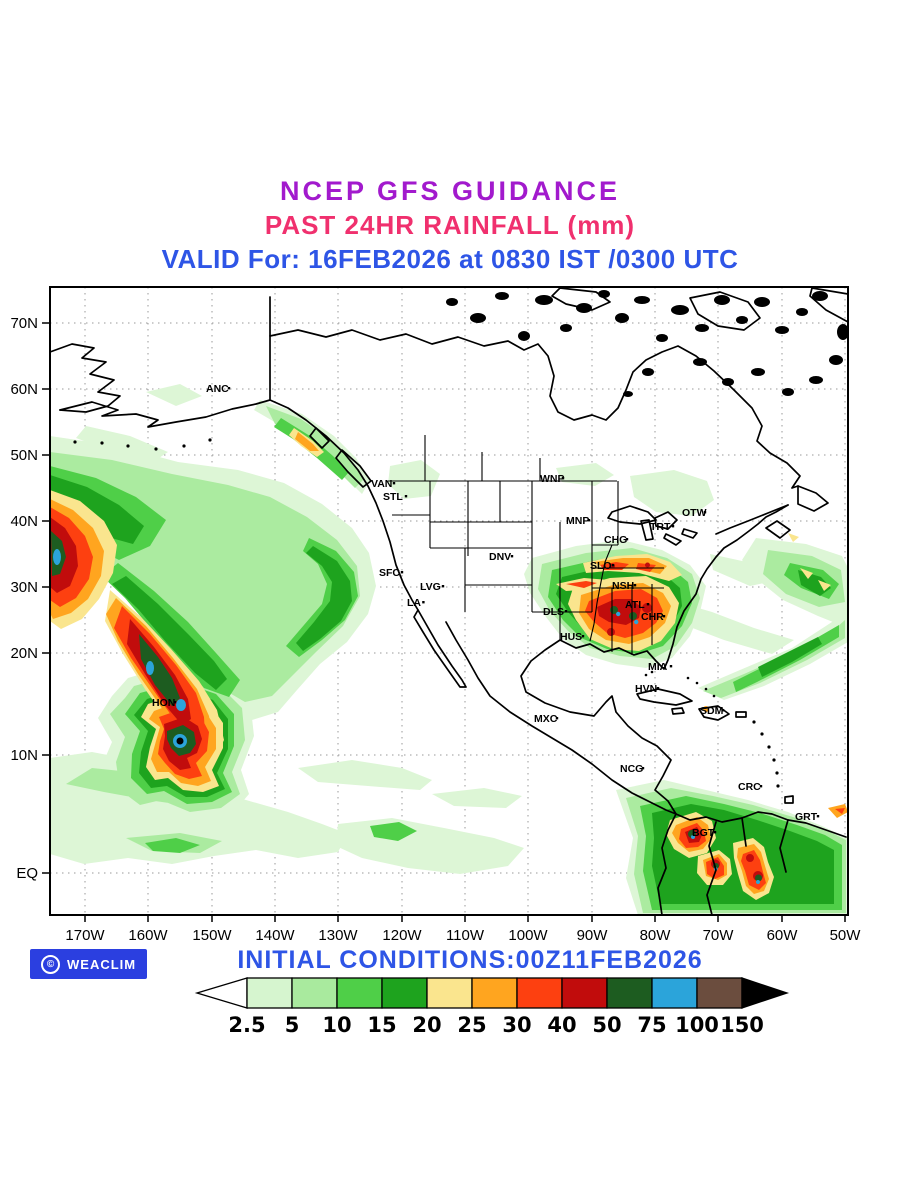  What do you see at coordinates (50, 964) in the screenshot?
I see `copyright-icon: ©` at bounding box center [50, 964].